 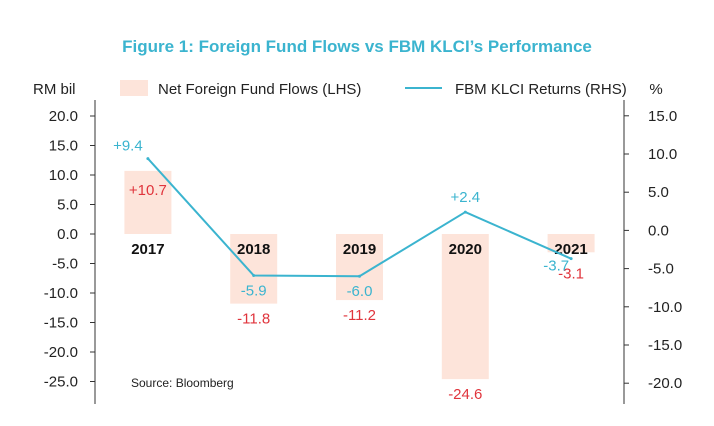 I want to click on bar-data-label: -11.8, so click(x=253, y=319).